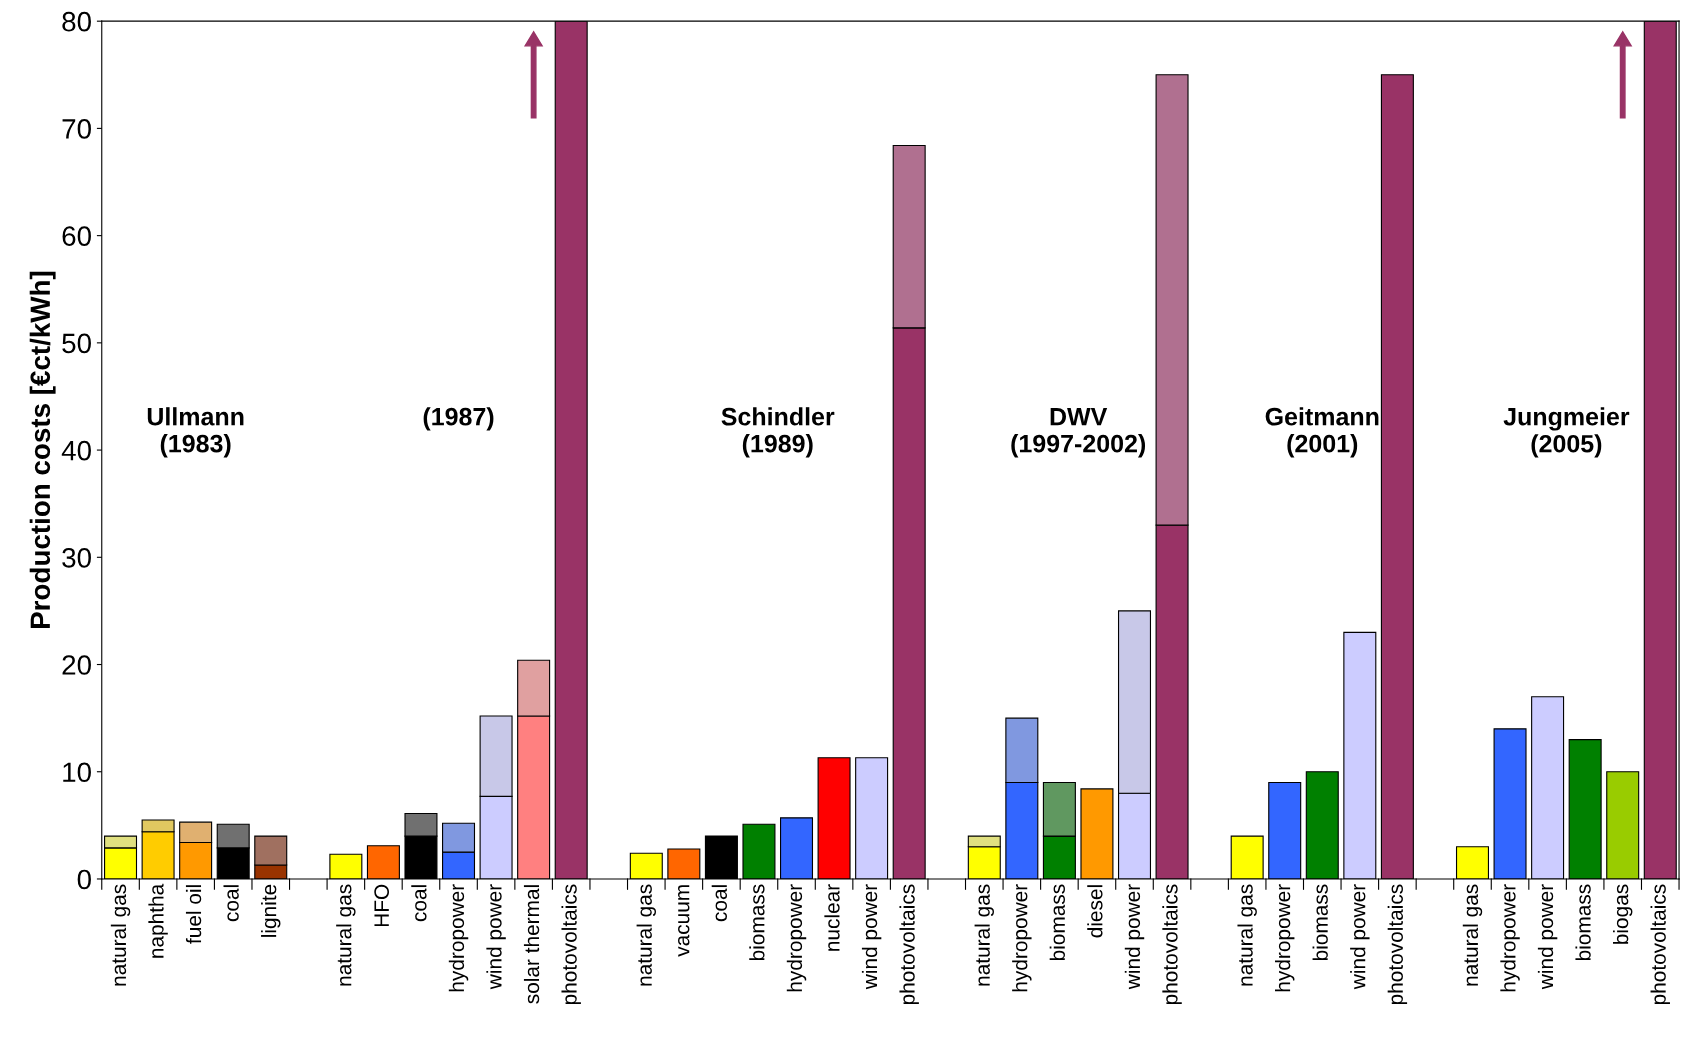 This screenshot has height=1059, width=1696. Describe the element at coordinates (76, 450) in the screenshot. I see `y-tick-label: 40` at that location.